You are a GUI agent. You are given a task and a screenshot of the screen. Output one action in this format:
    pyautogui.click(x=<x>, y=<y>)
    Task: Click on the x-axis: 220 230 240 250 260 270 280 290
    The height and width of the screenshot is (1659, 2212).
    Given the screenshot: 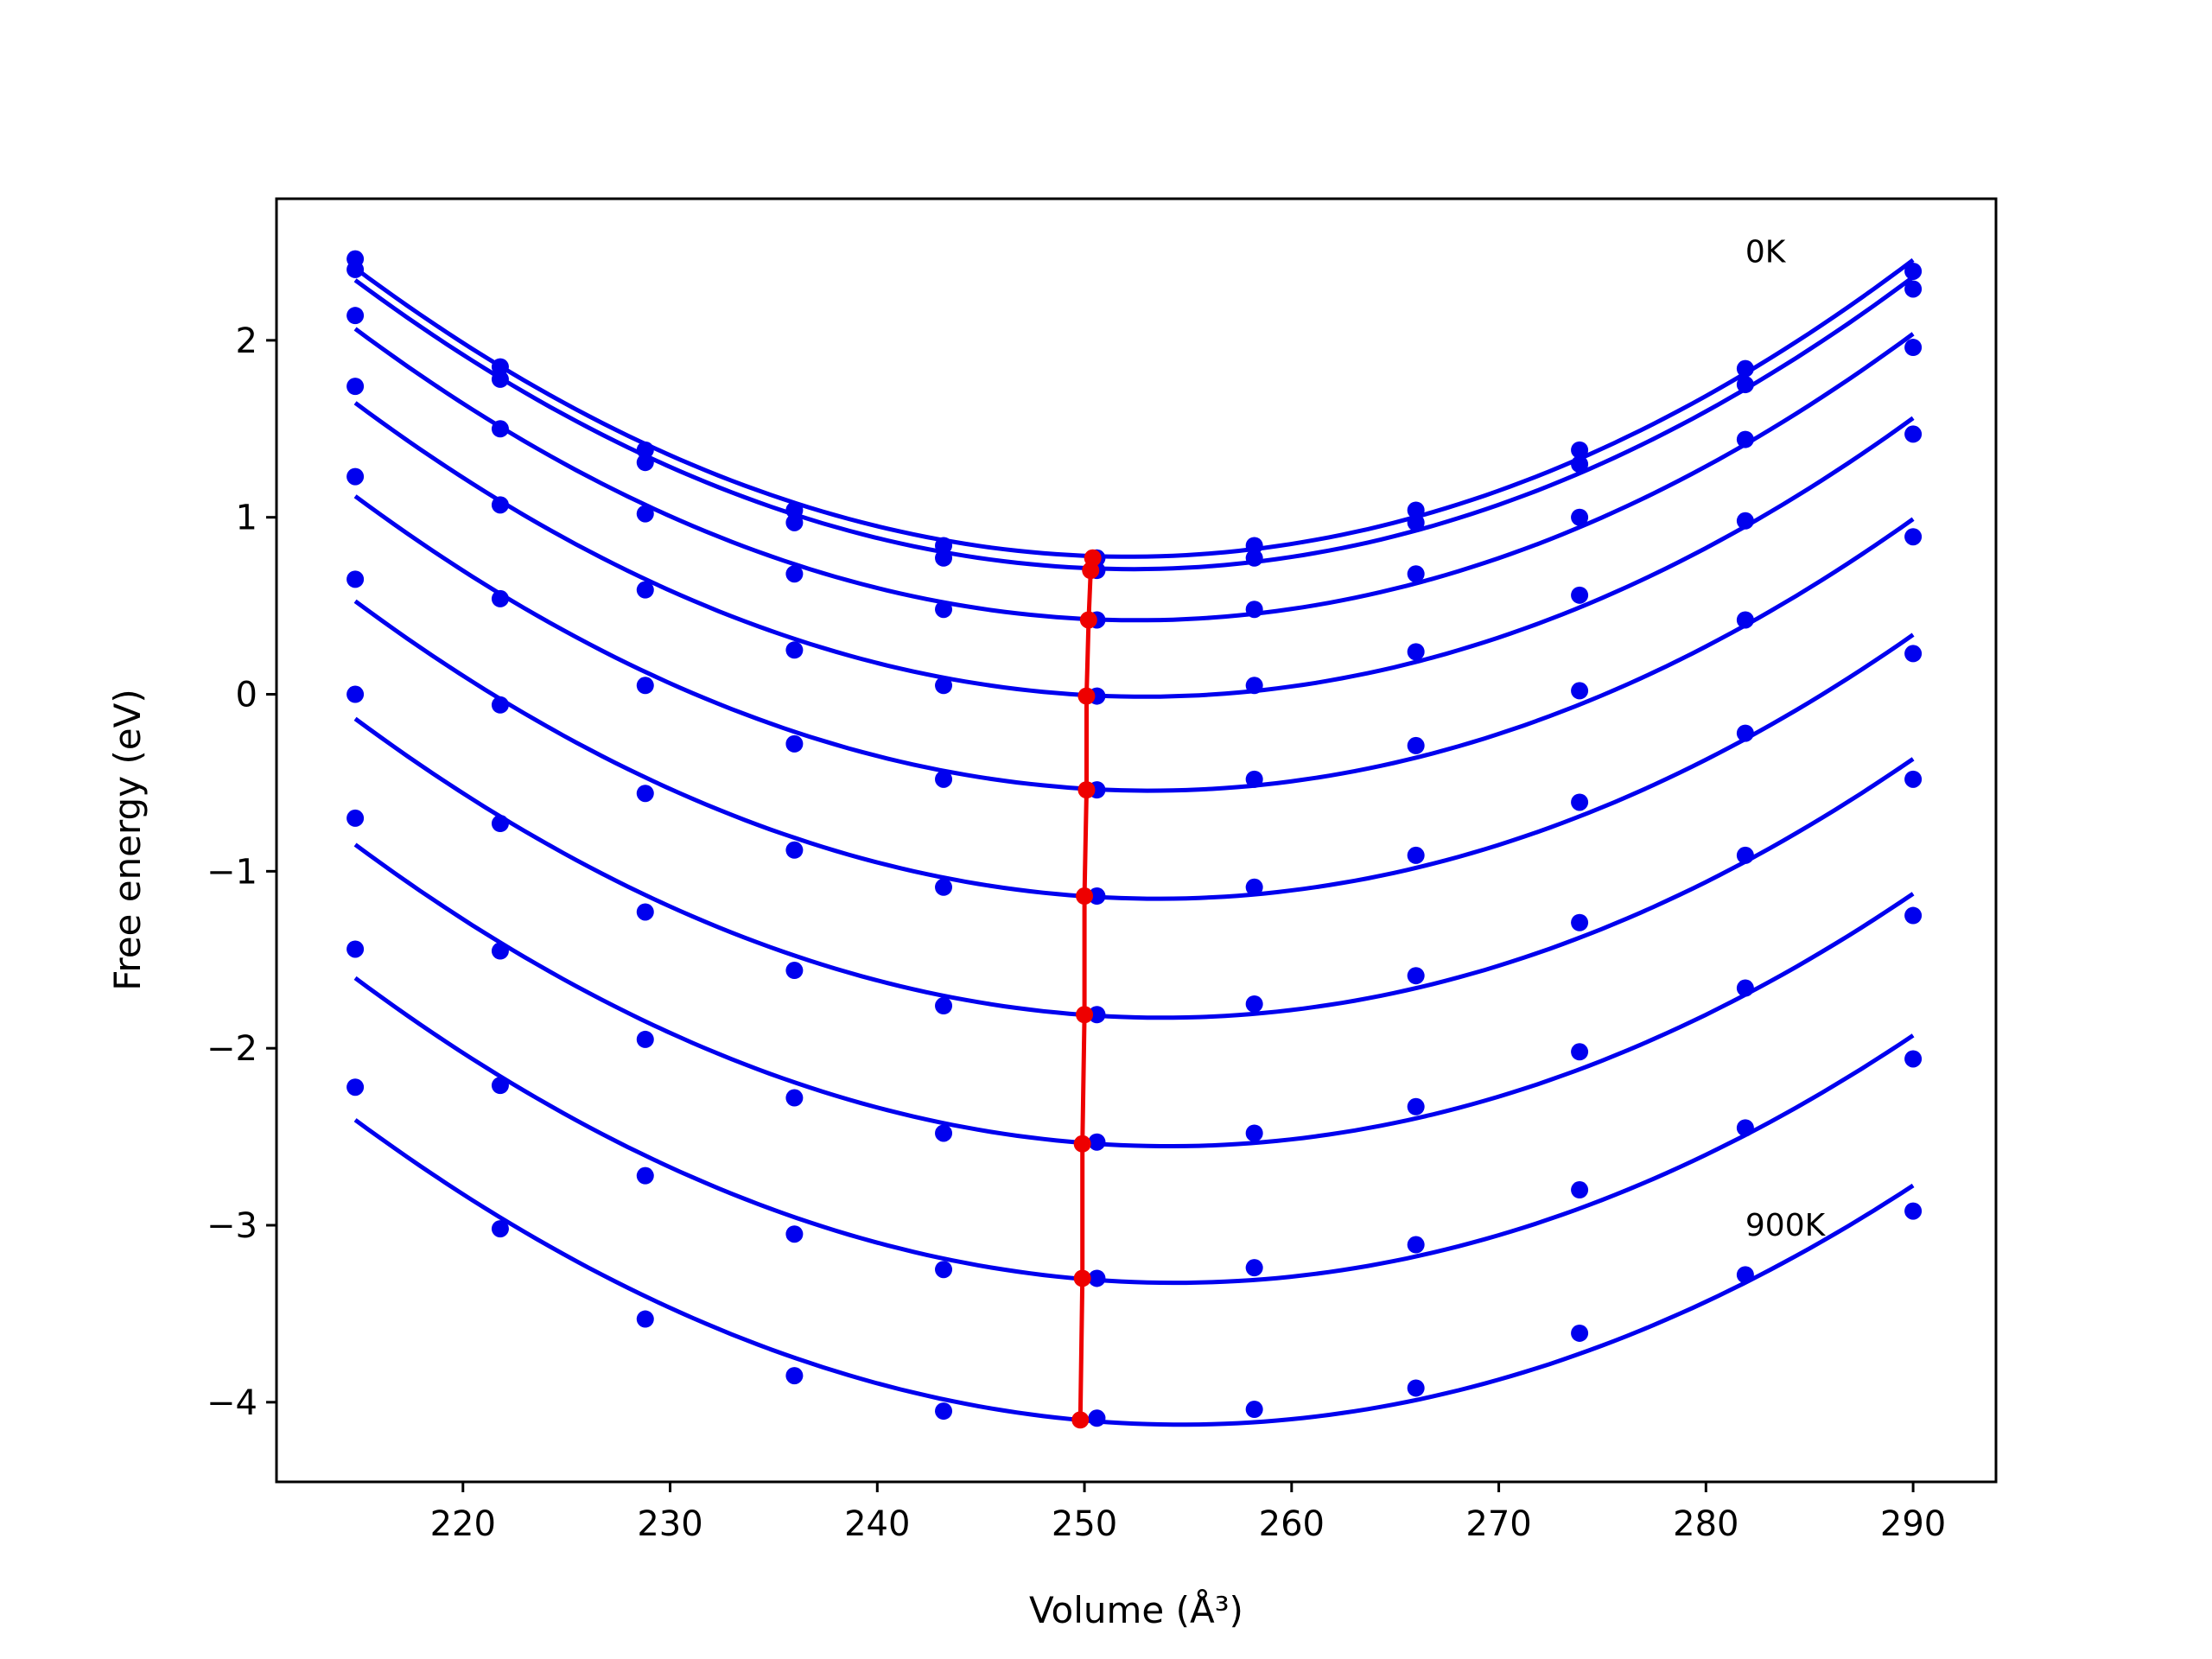 What is the action you would take?
    pyautogui.click(x=1188, y=1513)
    